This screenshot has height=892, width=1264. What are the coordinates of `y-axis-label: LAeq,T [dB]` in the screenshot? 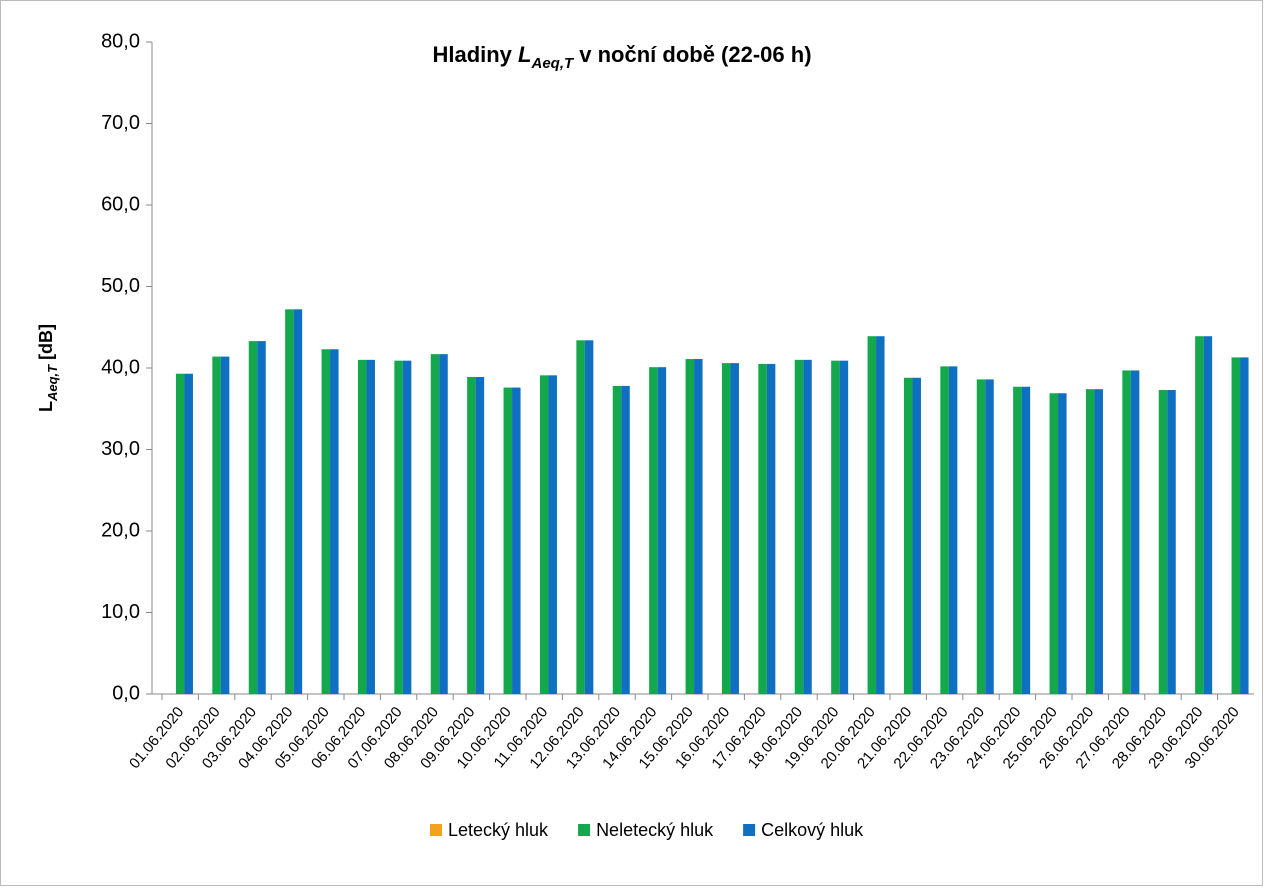 It's located at (48, 368).